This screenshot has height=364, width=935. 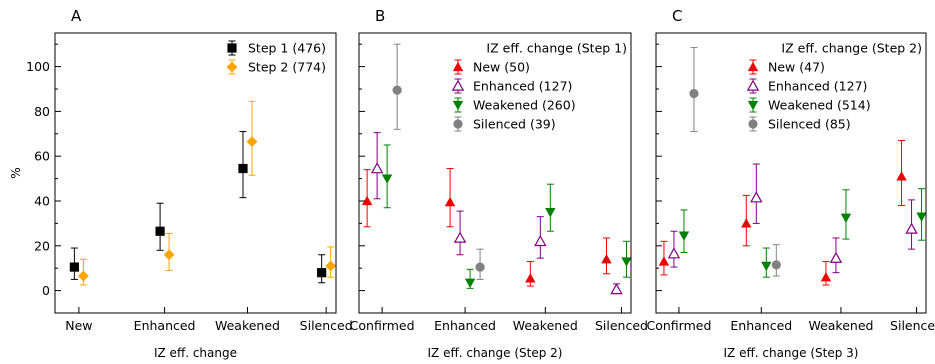 I want to click on legend-entry: Enhanced (127), so click(x=511, y=86).